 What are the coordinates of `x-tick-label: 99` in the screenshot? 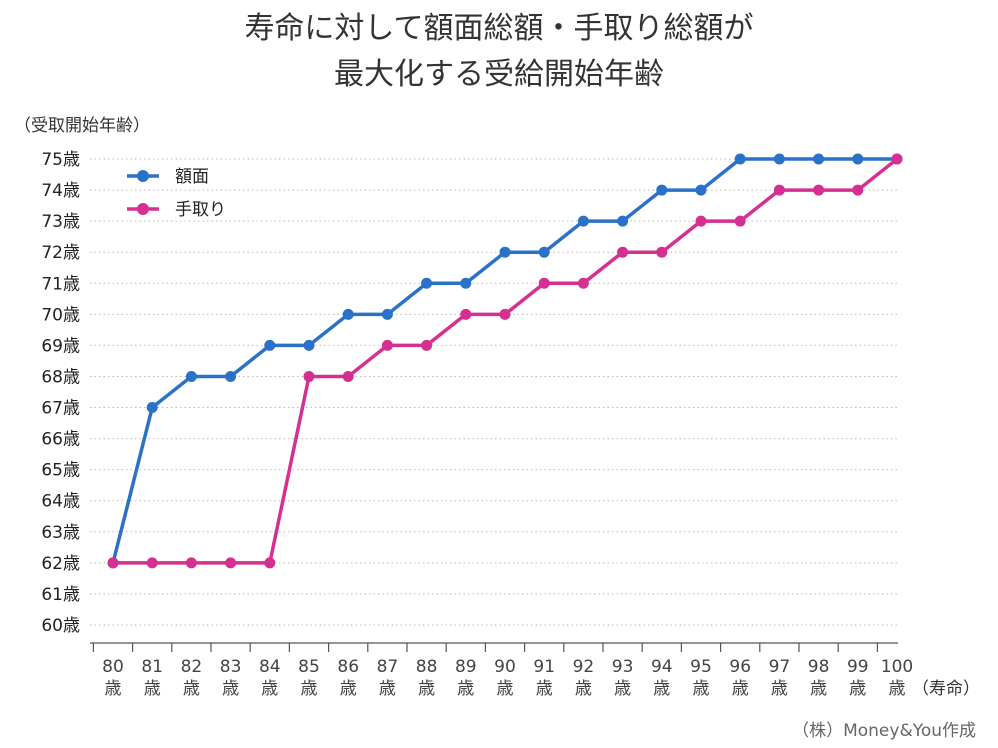 It's located at (858, 667).